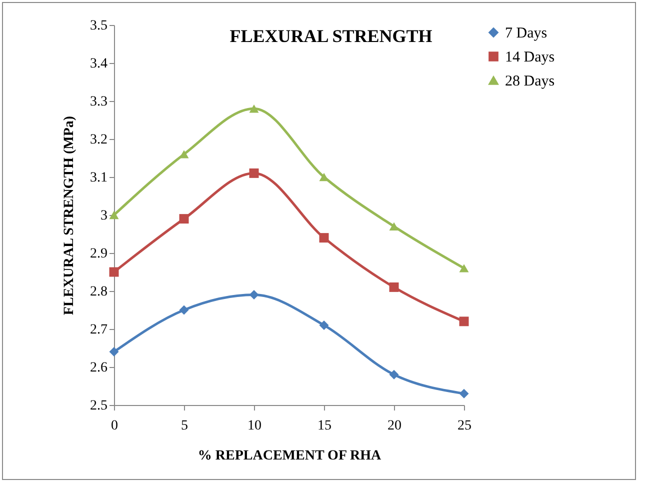 Image resolution: width=650 pixels, height=487 pixels. I want to click on x-tick-label: 15, so click(325, 426).